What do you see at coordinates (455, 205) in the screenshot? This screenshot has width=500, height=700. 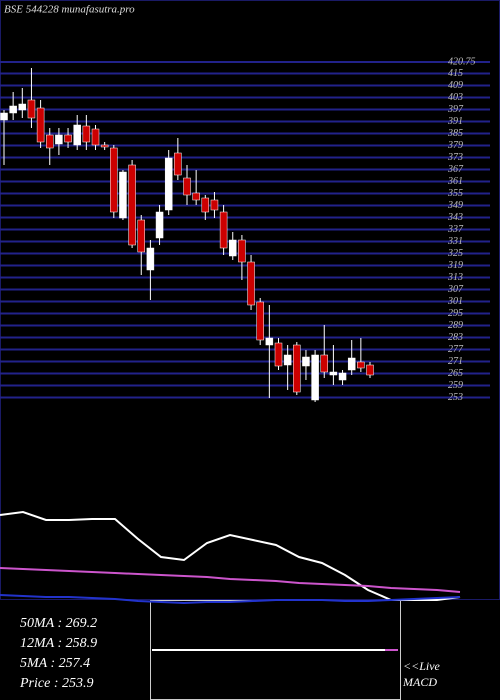 I see `y-tick-label: 349` at bounding box center [455, 205].